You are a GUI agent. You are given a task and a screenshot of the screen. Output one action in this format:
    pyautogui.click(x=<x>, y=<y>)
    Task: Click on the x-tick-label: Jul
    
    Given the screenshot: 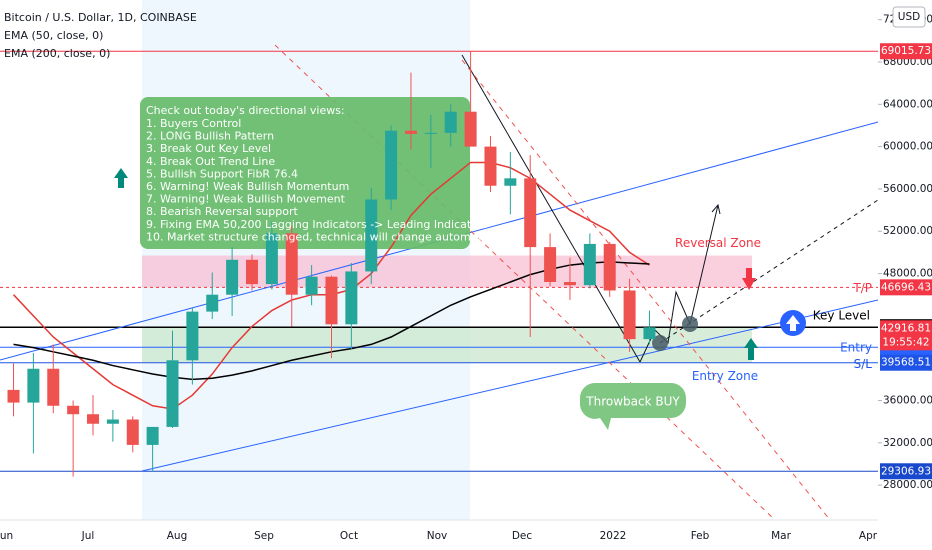 What is the action you would take?
    pyautogui.click(x=88, y=536)
    